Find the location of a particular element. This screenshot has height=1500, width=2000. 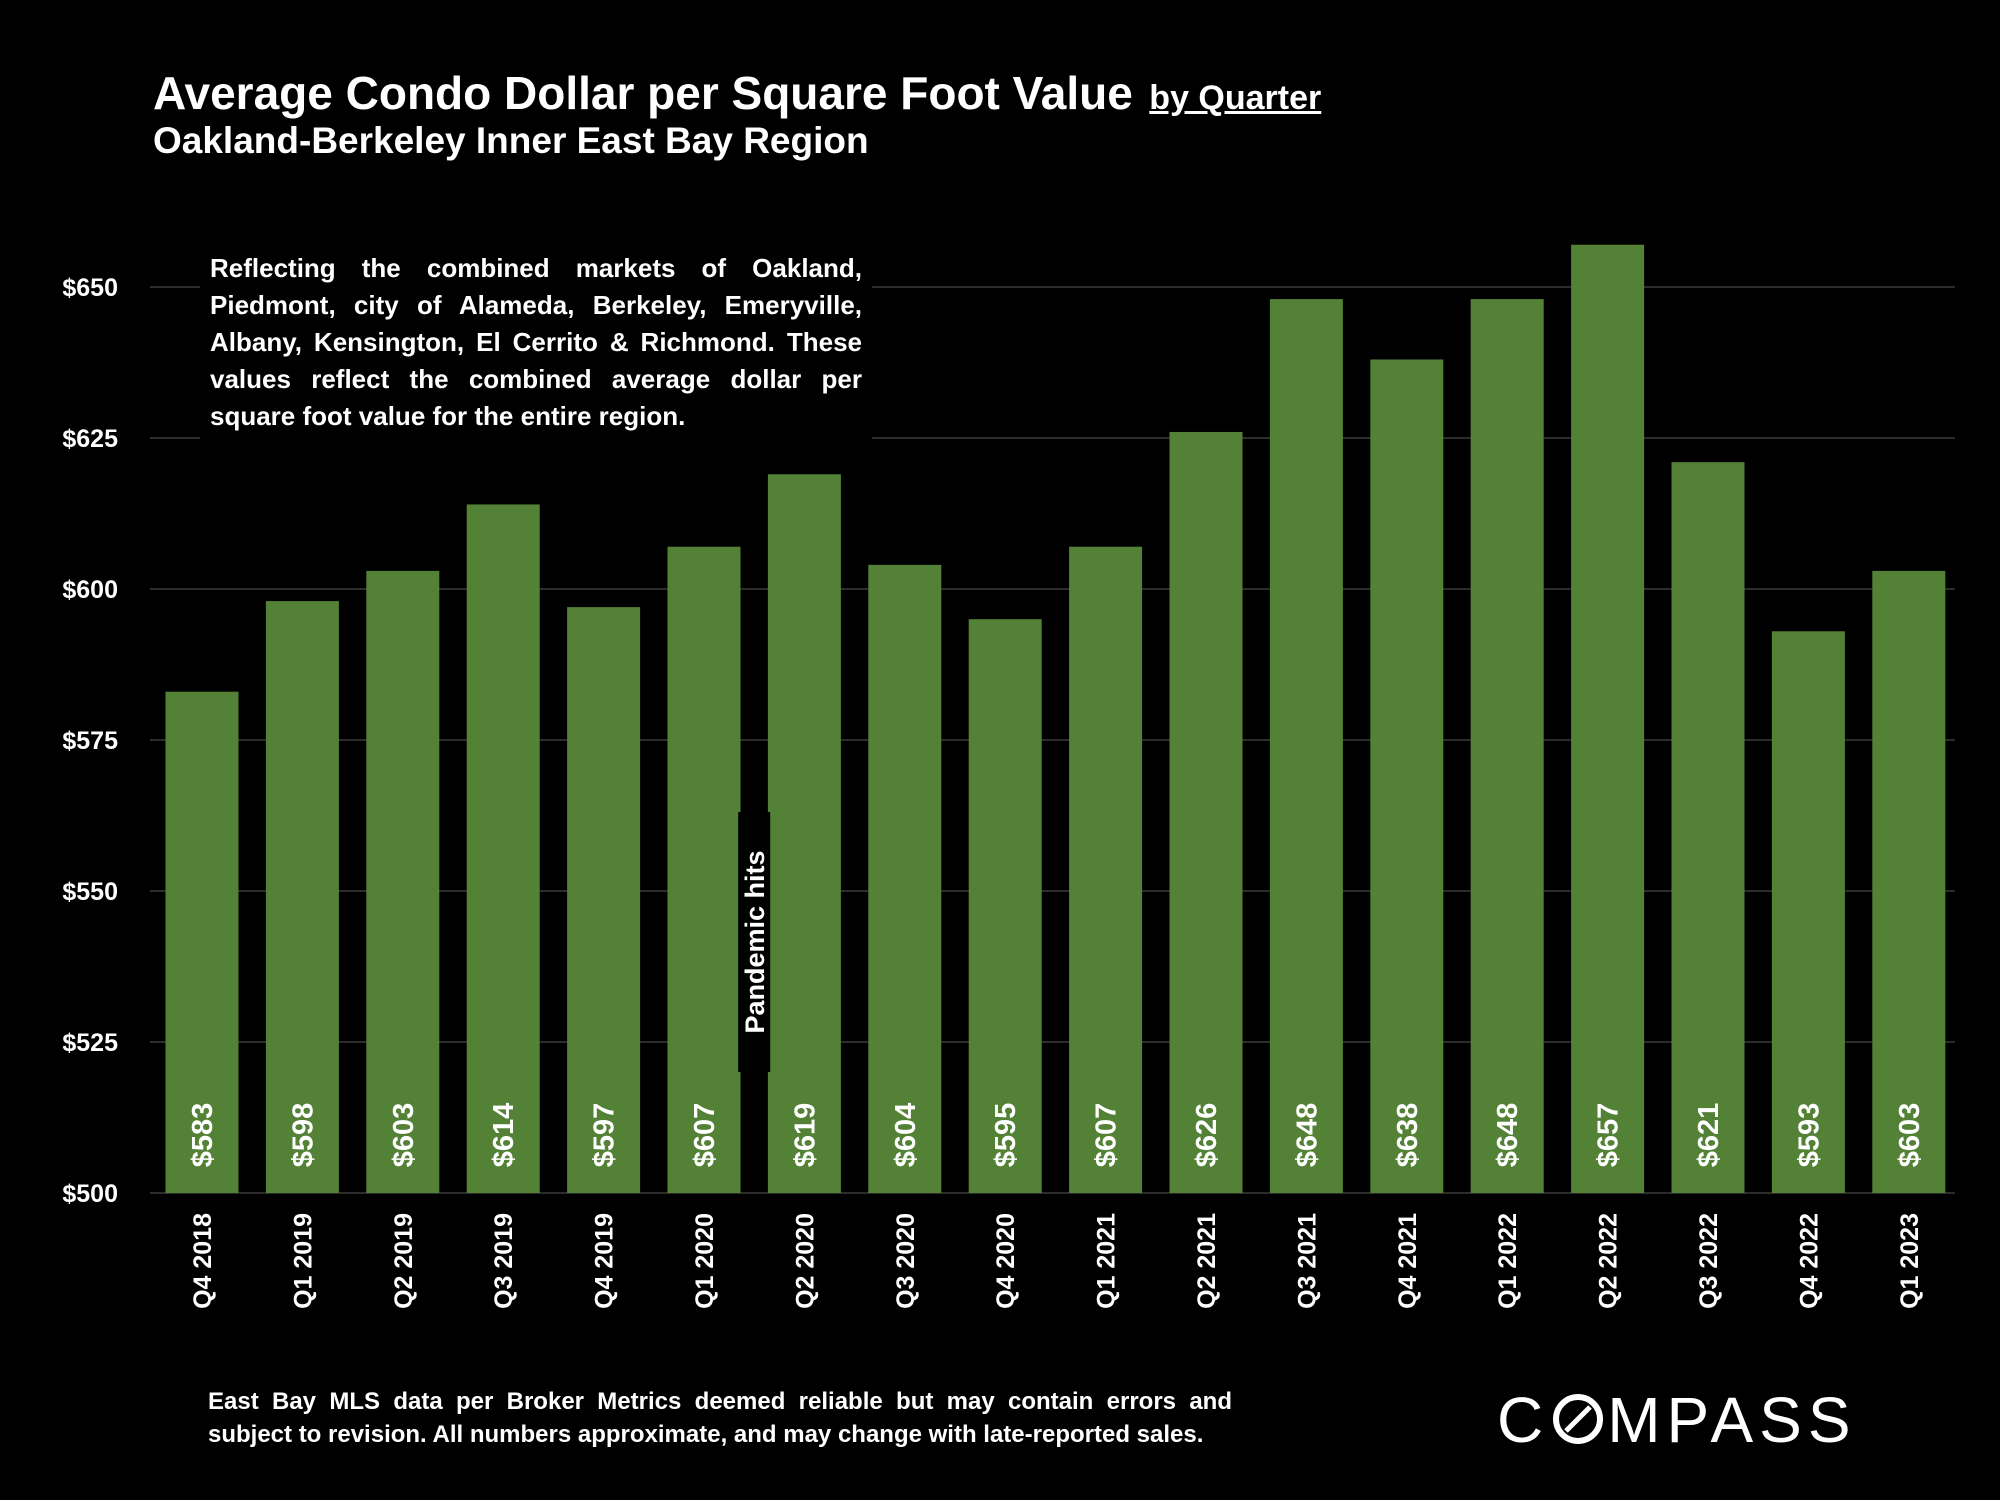

x-tick-label: Q4 2022 is located at coordinates (1809, 1261).